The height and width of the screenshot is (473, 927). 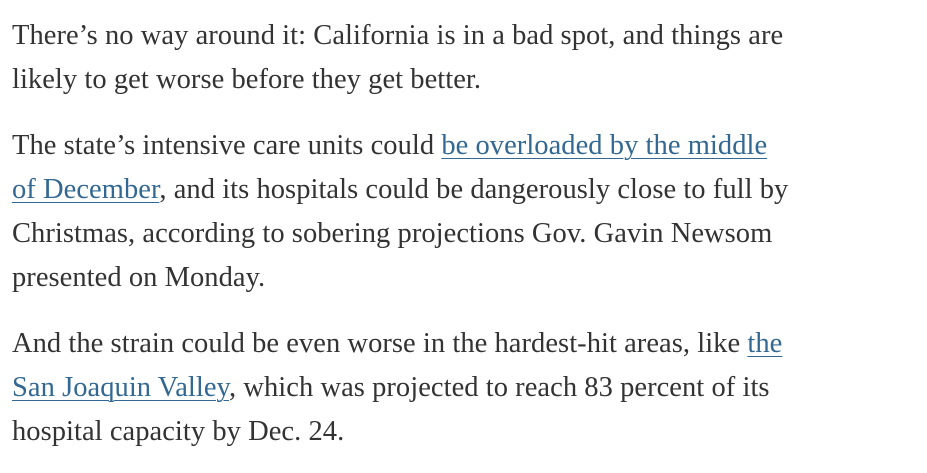 What do you see at coordinates (765, 343) in the screenshot?
I see `san-joaquin-valley-link: the` at bounding box center [765, 343].